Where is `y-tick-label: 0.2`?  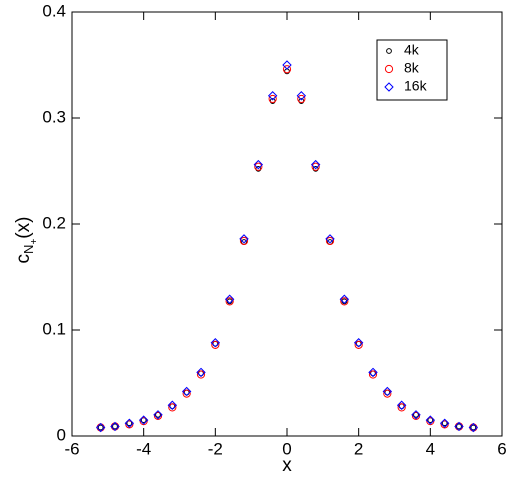 y-tick-label: 0.2 is located at coordinates (54, 222).